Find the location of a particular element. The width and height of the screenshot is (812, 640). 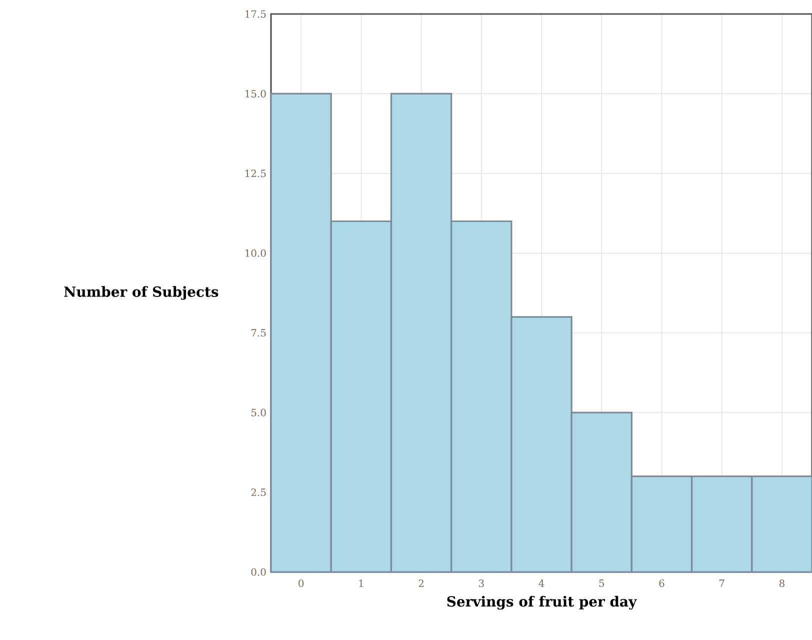

x-tick-label: 3 is located at coordinates (481, 584).